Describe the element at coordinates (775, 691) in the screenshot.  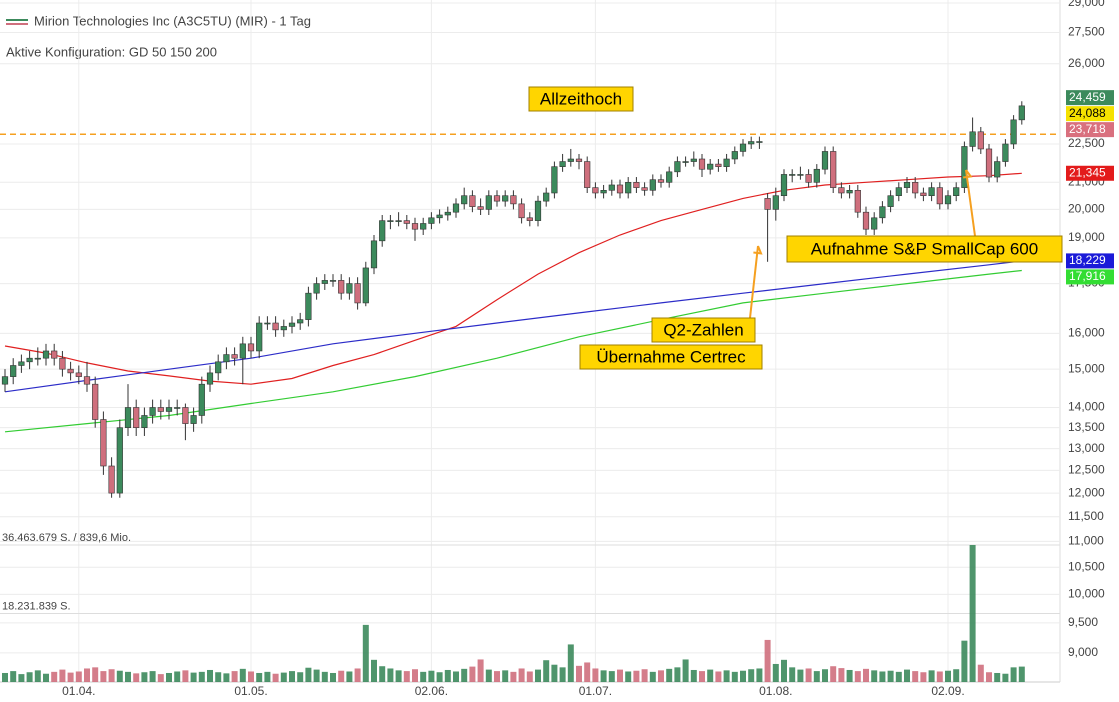
I see `x-tick-label: 01.08.` at that location.